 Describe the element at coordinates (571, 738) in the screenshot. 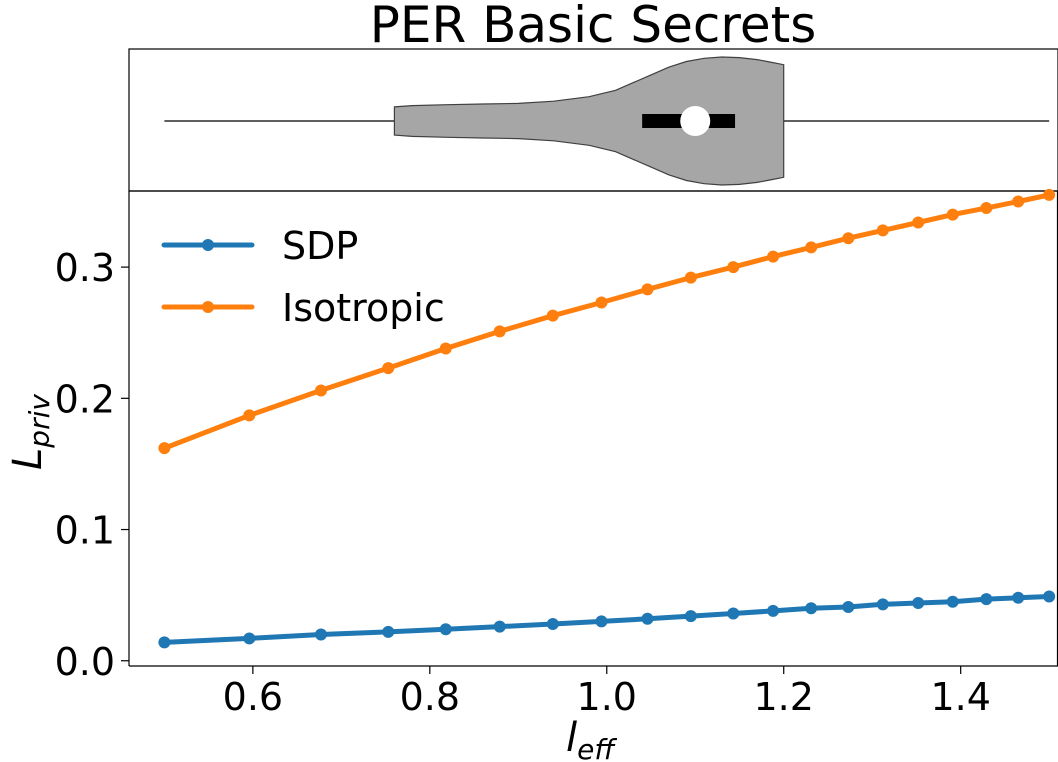

I see `x-axis-label-main: l` at that location.